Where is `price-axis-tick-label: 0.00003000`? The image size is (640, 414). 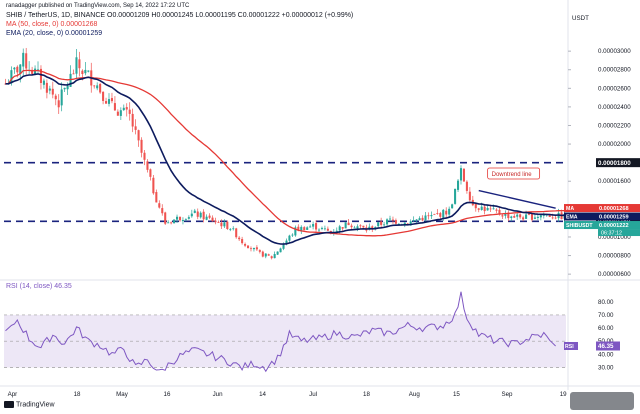
price-axis-tick-label: 0.00003000 is located at coordinates (614, 51).